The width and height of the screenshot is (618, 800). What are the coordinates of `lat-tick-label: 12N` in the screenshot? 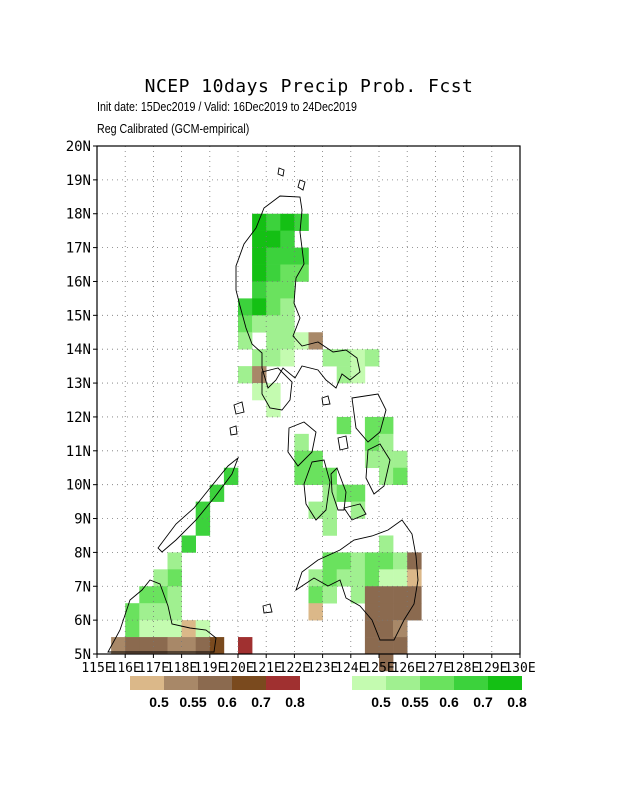 It's located at (78, 418).